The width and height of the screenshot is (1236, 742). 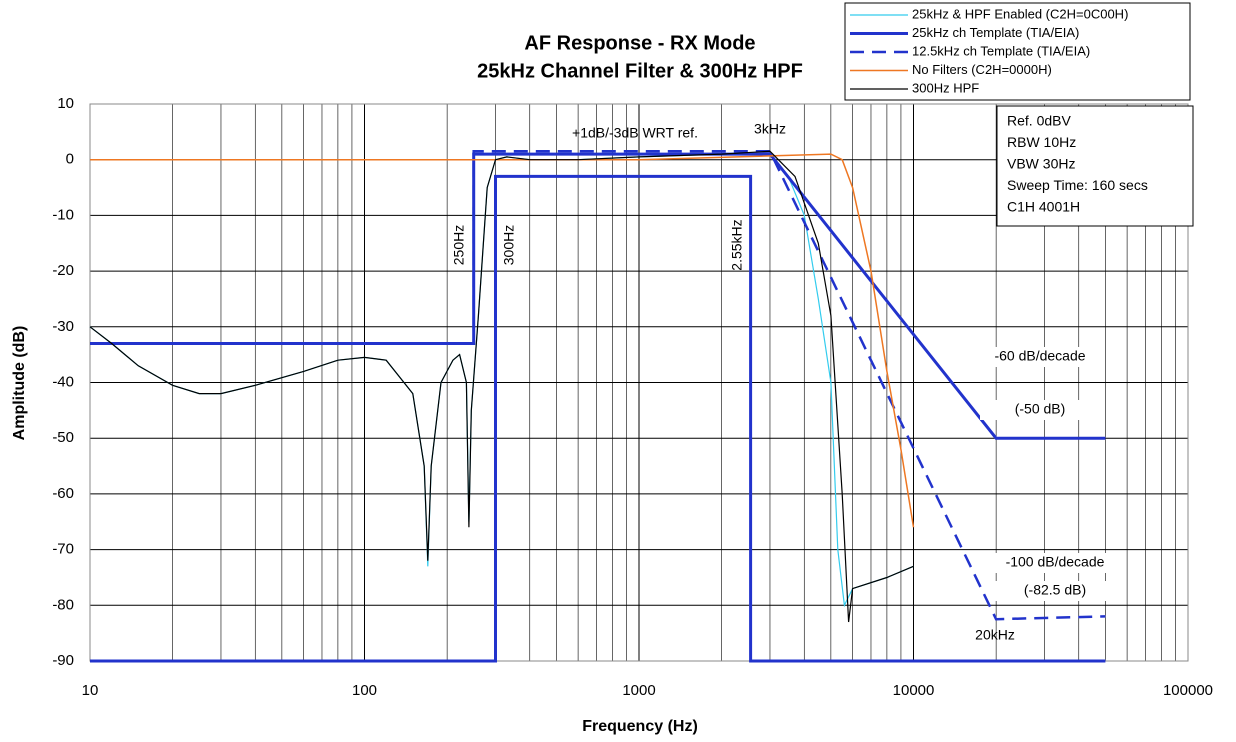 What do you see at coordinates (63, 270) in the screenshot?
I see `y-tick-label: -20` at bounding box center [63, 270].